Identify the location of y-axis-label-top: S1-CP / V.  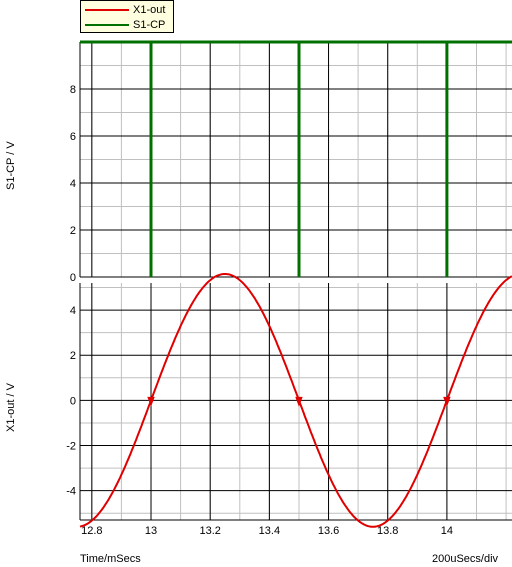
(11, 165).